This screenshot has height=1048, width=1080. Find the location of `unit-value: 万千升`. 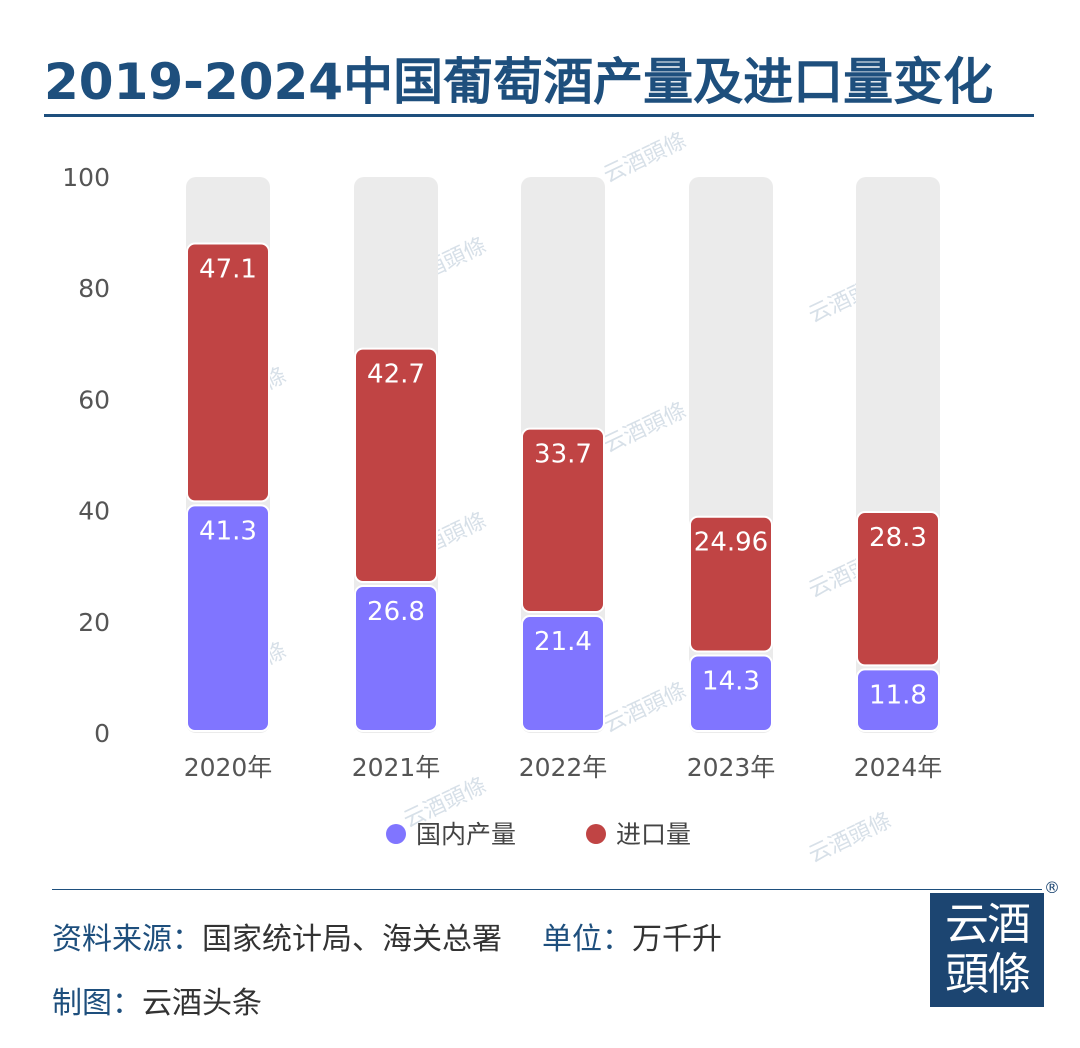

unit-value: 万千升 is located at coordinates (677, 939).